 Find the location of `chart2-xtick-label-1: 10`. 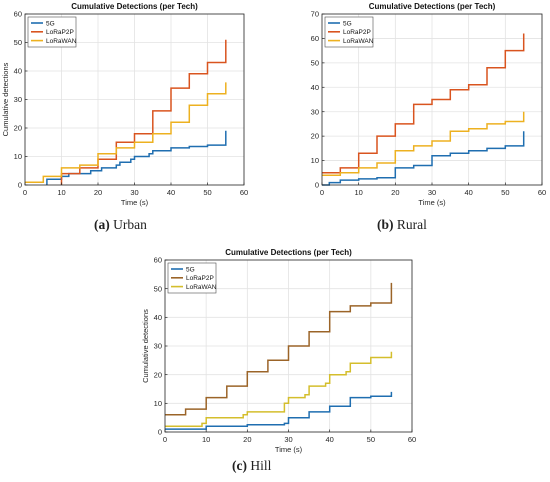

chart2-xtick-label-1: 10 is located at coordinates (206, 439).